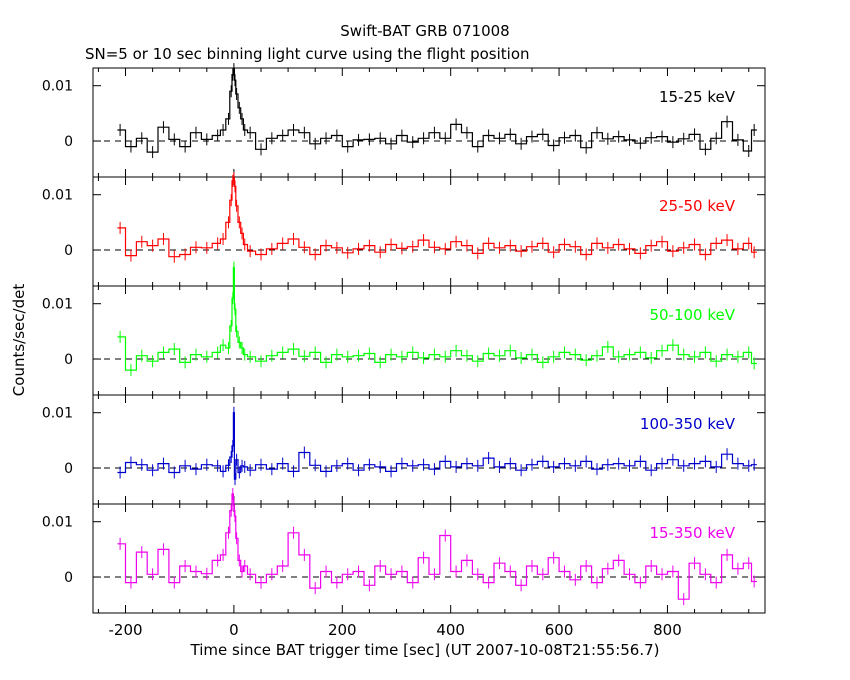 The height and width of the screenshot is (680, 850). I want to click on panel-label-1: 25-50 keV, so click(697, 206).